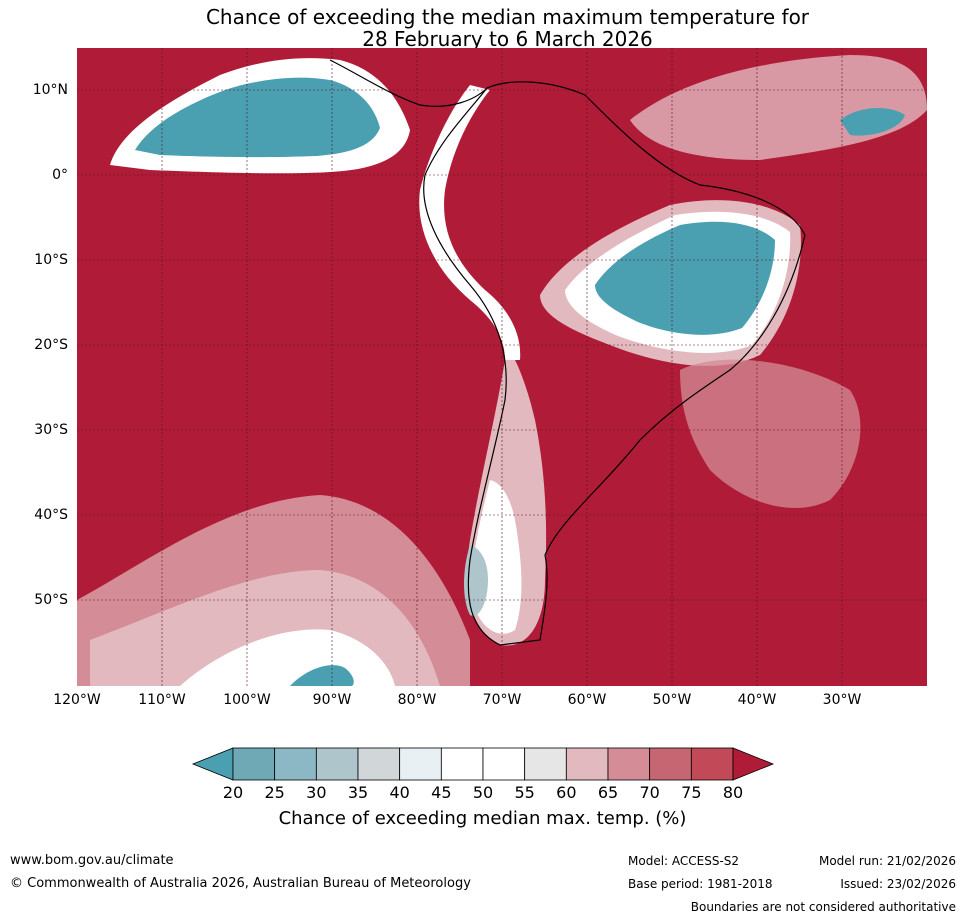  Describe the element at coordinates (691, 792) in the screenshot. I see `colorbar-tick-label: 75` at that location.